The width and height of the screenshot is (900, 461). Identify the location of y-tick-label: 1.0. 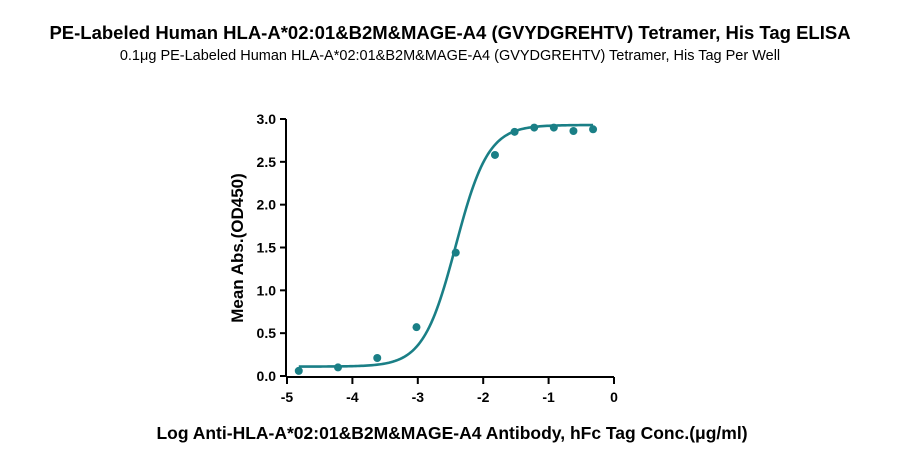
(267, 290).